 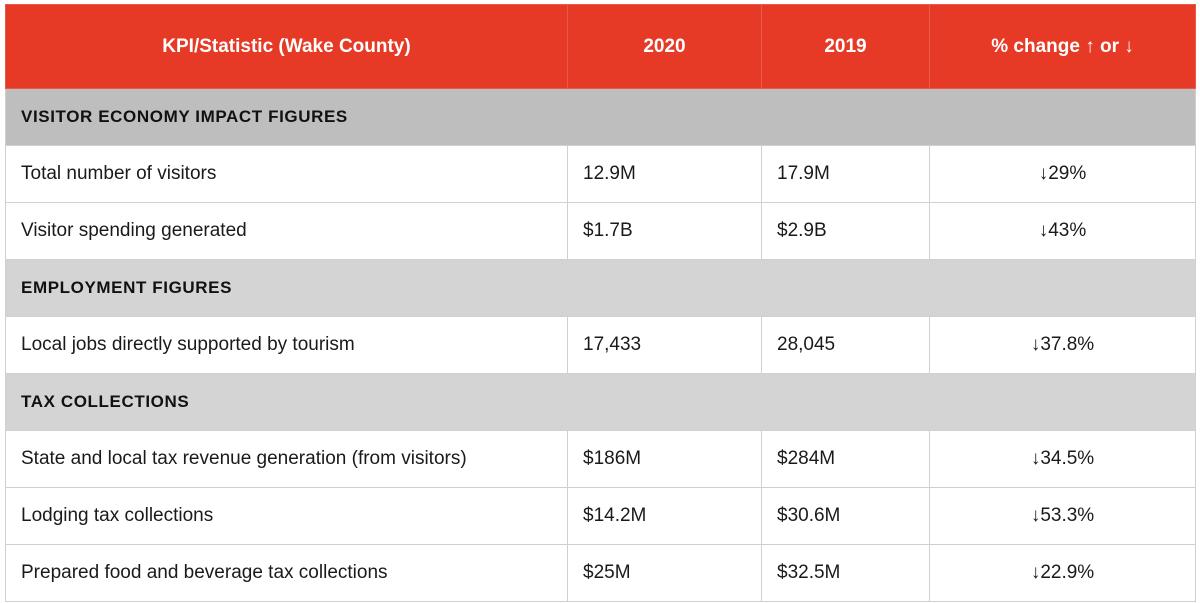 What do you see at coordinates (1062, 174) in the screenshot?
I see `percent-change: ↓29%` at bounding box center [1062, 174].